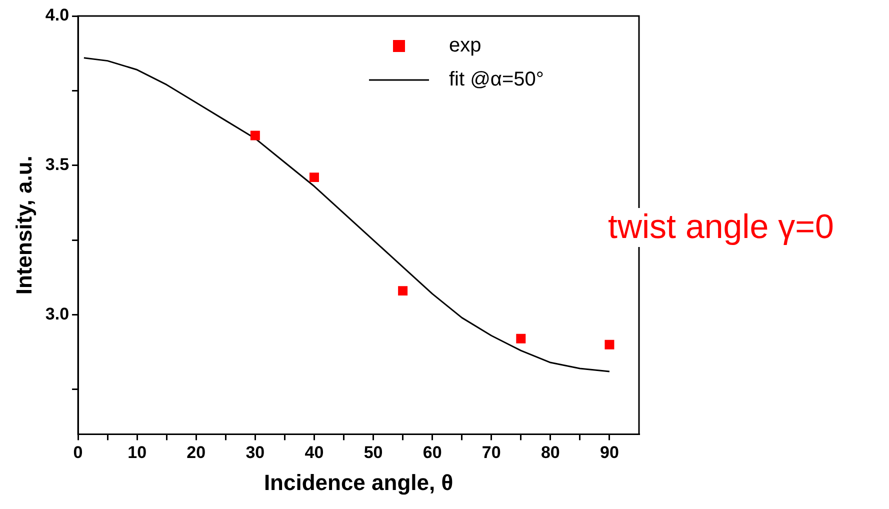 The width and height of the screenshot is (889, 509). Describe the element at coordinates (609, 452) in the screenshot. I see `x-tick-label: 90` at that location.